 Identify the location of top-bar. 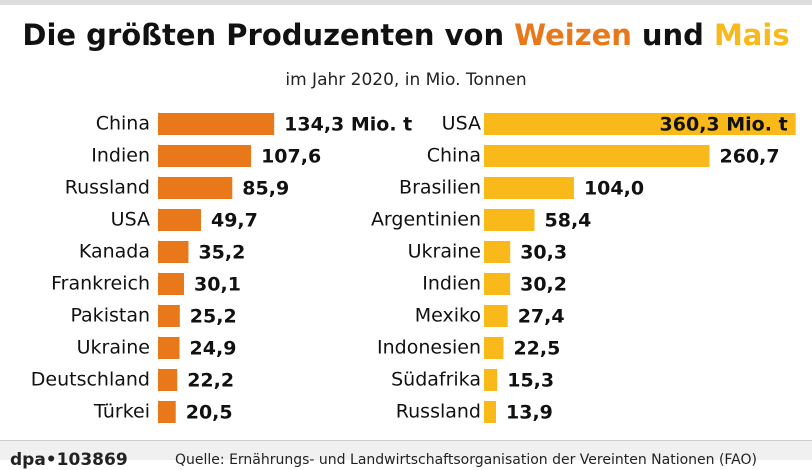
(406, 2).